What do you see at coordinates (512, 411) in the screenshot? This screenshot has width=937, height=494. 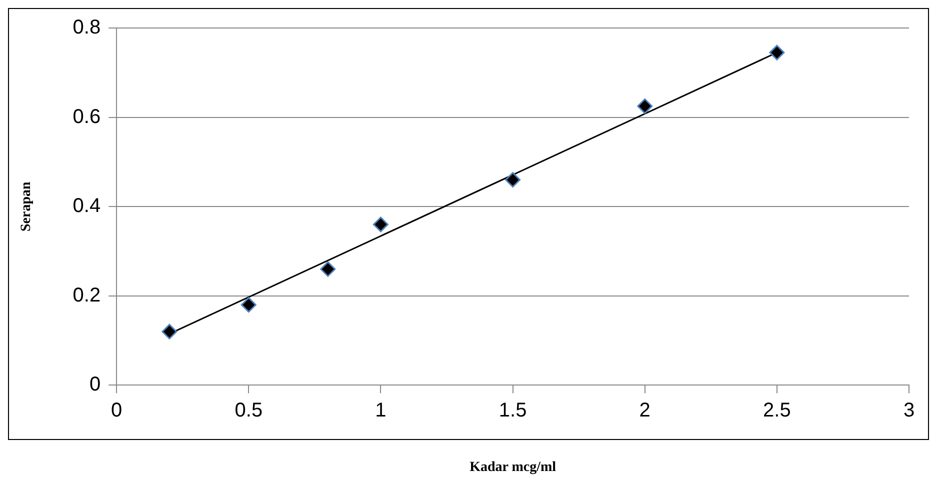 I see `x-tick-label: 1.5` at bounding box center [512, 411].